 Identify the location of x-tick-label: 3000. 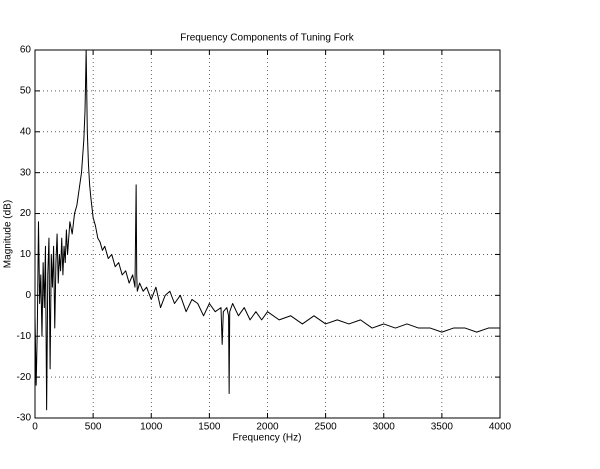
(384, 427).